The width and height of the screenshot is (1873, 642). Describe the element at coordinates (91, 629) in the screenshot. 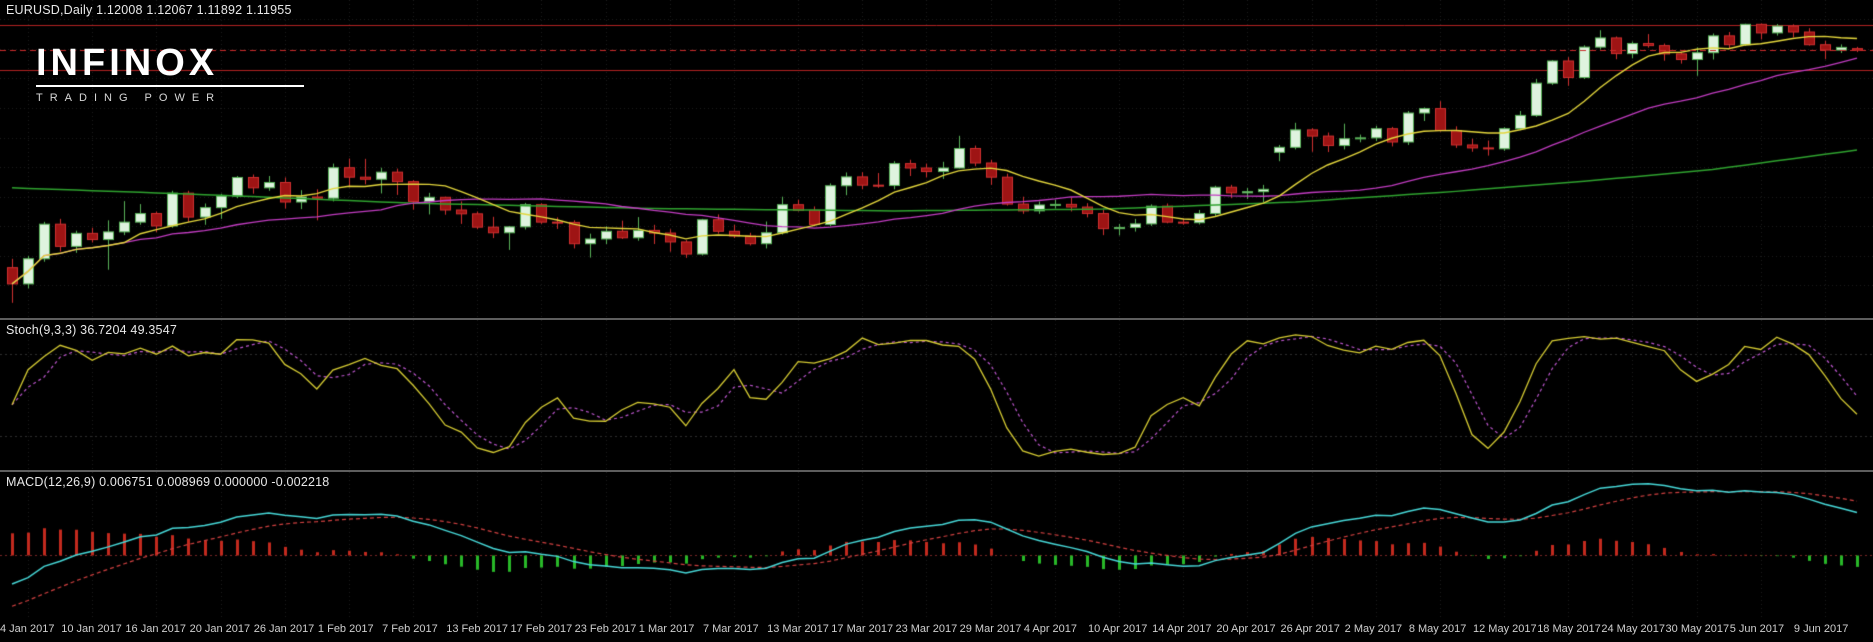

I see `time-axis-label: 10 Jan 2017` at that location.